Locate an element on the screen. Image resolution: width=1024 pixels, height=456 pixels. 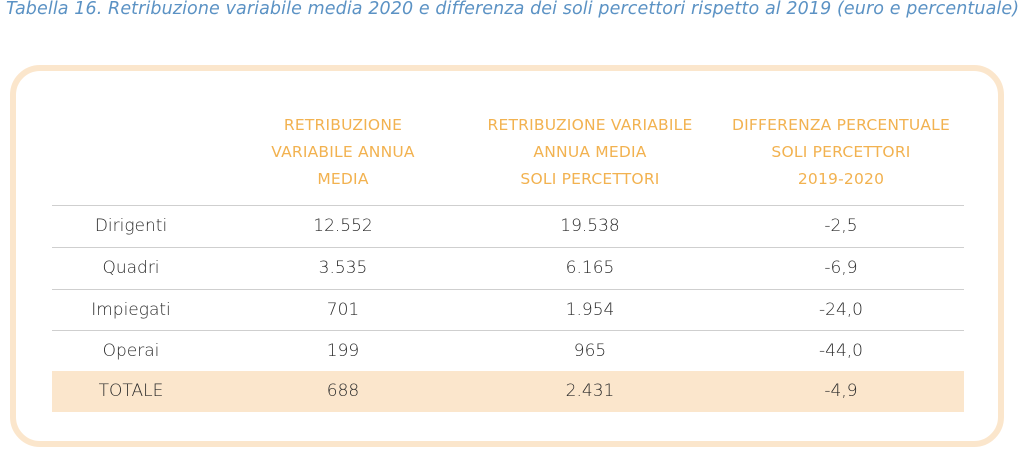
column-header-line: DIFFERENZA PERCENTUALE is located at coordinates (841, 125).